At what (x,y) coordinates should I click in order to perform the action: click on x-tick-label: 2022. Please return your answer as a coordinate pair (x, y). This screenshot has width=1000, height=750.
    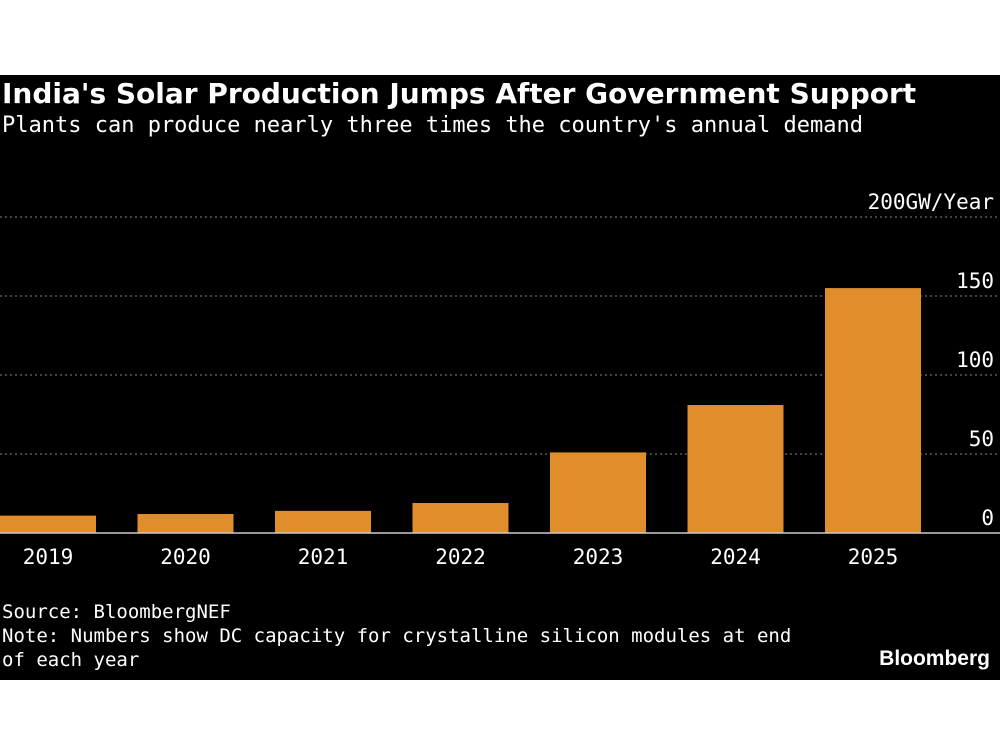
    Looking at the image, I should click on (460, 557).